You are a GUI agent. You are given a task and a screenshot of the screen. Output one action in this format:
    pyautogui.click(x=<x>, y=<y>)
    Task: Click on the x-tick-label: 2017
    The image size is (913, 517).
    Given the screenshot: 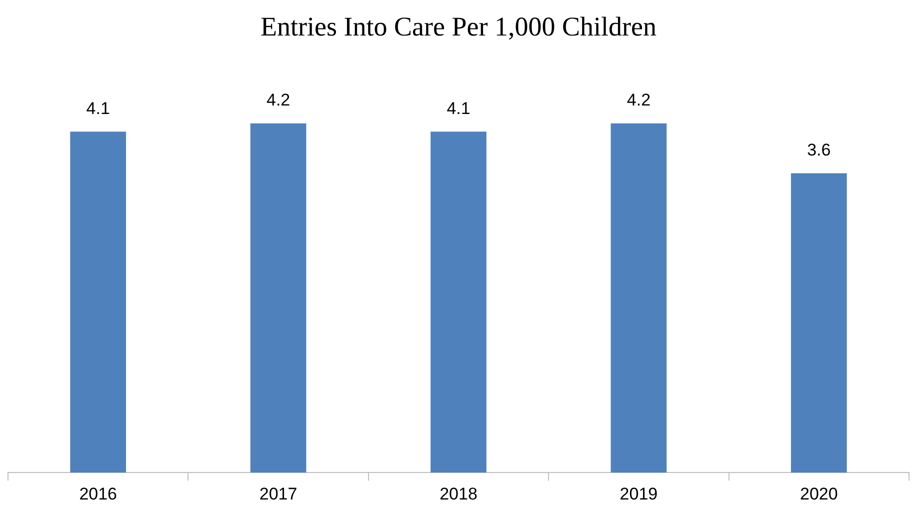 What is the action you would take?
    pyautogui.click(x=278, y=494)
    